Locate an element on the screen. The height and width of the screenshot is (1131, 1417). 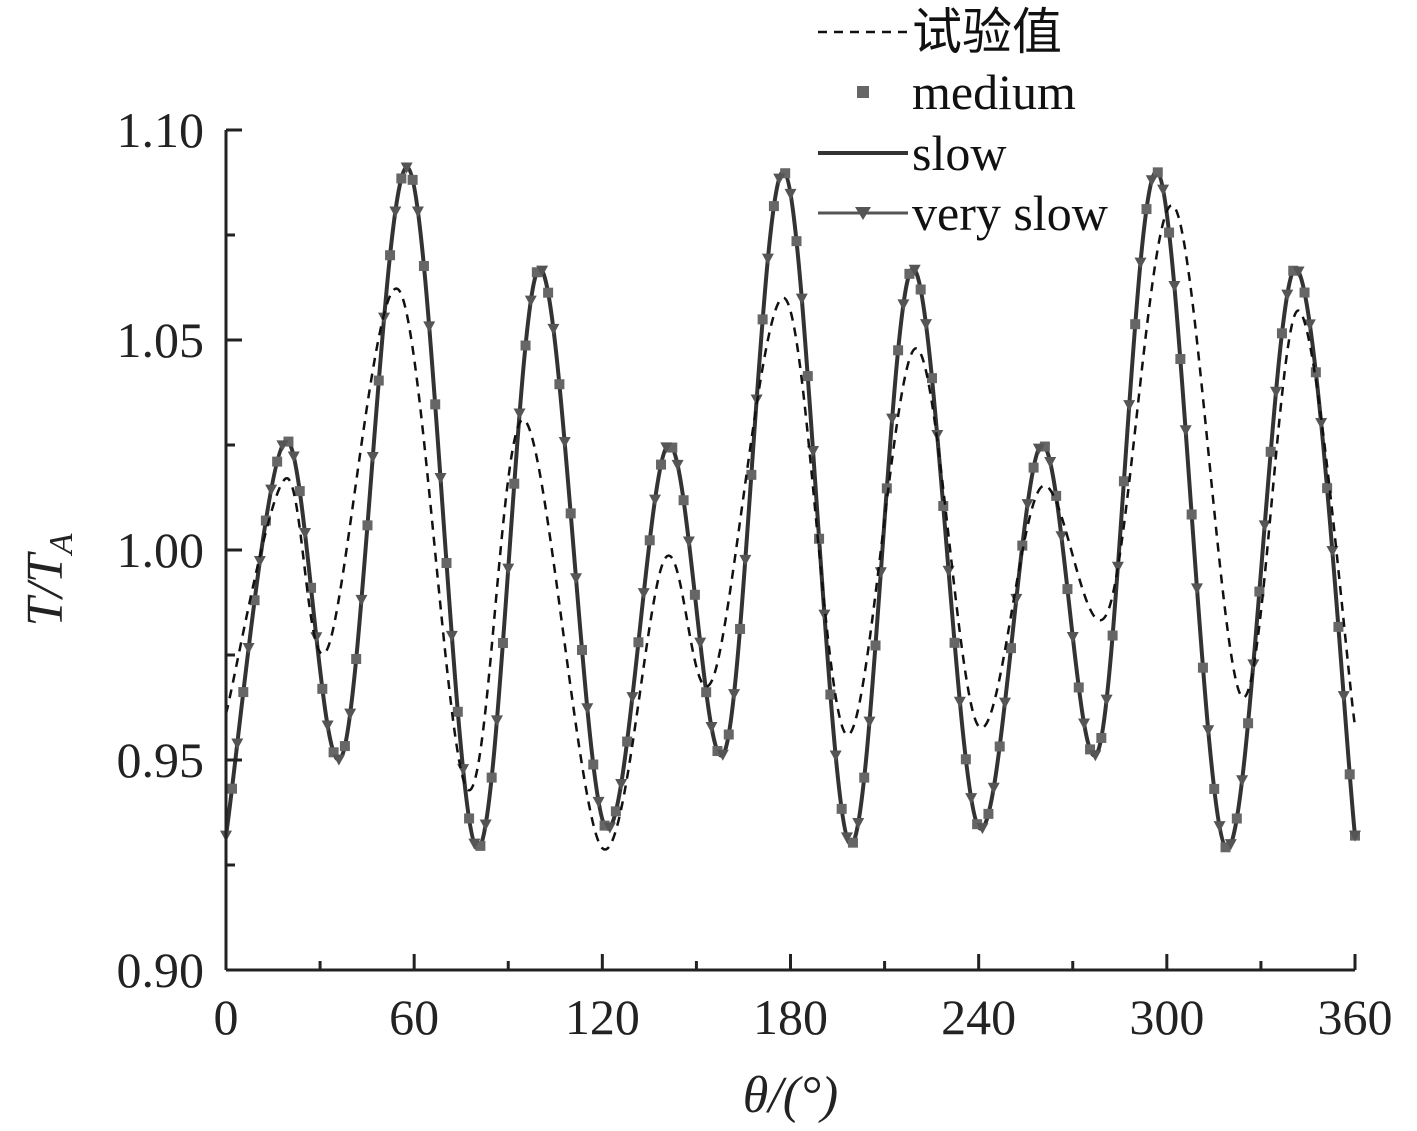
y-ticks: 0.90 0.95 1.00 1.05 1.10 is located at coordinates (179, 550).